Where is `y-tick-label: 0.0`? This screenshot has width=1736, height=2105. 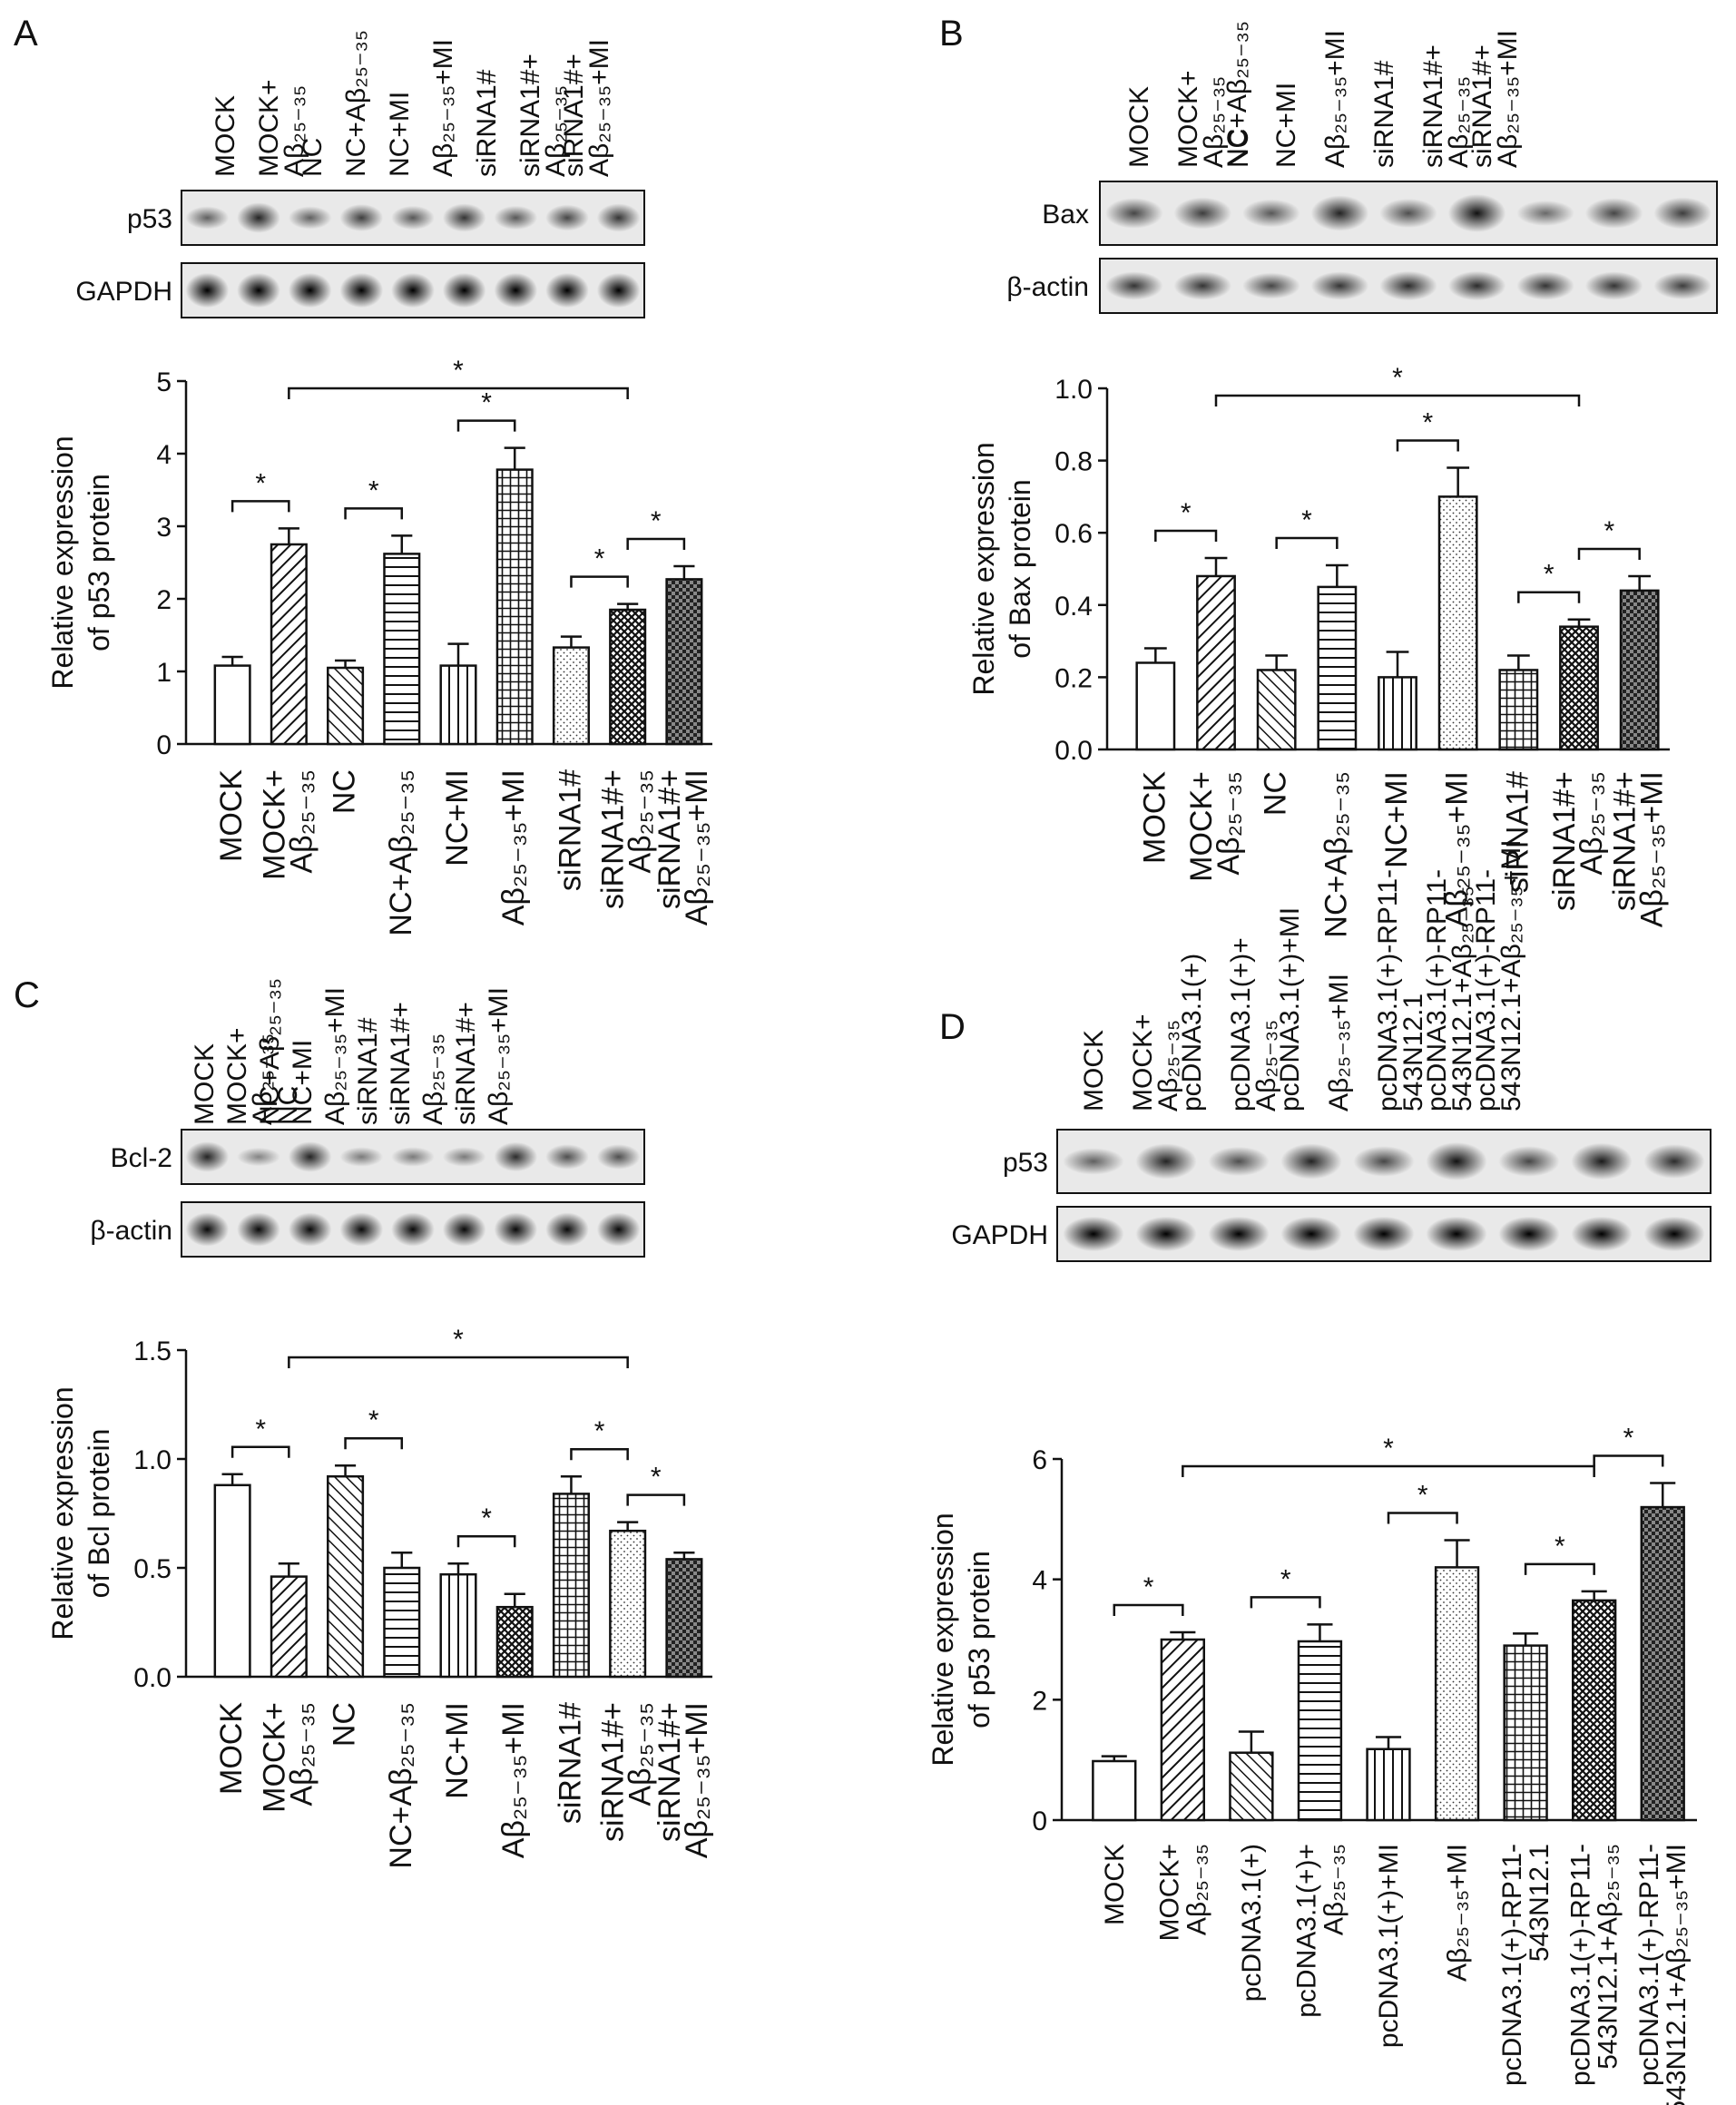
y-tick-label: 0.0 is located at coordinates (152, 1678).